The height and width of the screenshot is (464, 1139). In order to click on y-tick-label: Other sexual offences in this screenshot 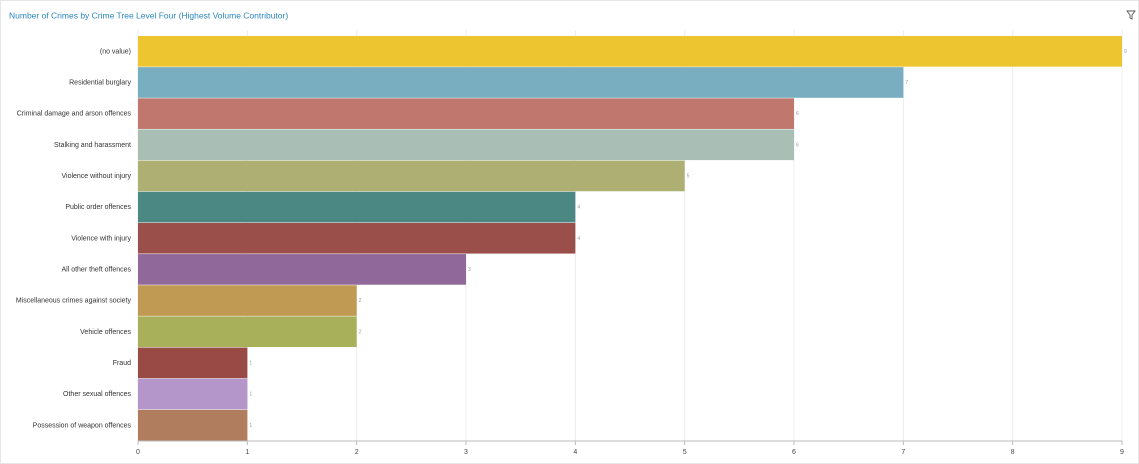, I will do `click(97, 394)`.